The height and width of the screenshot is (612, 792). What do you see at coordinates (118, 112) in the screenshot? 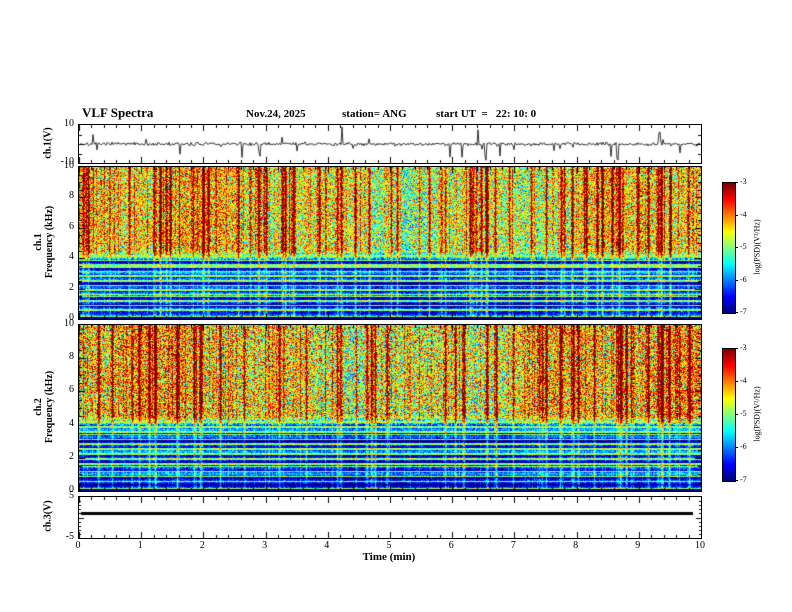
I see `figure-title: VLF Spectra` at bounding box center [118, 112].